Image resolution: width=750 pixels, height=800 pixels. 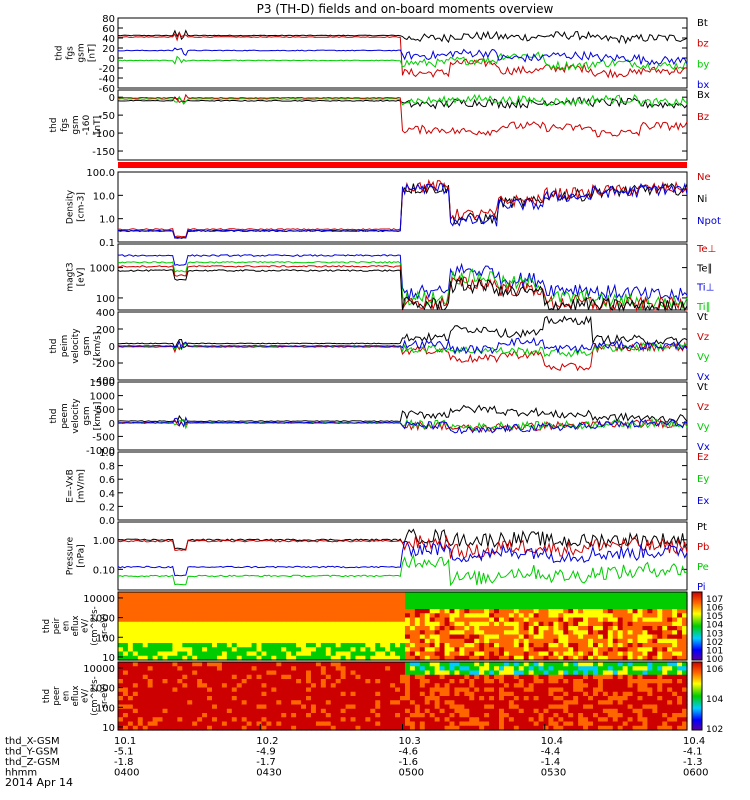 What do you see at coordinates (82, 486) in the screenshot?
I see `y-axis-label-line: [mV/m]` at bounding box center [82, 486].